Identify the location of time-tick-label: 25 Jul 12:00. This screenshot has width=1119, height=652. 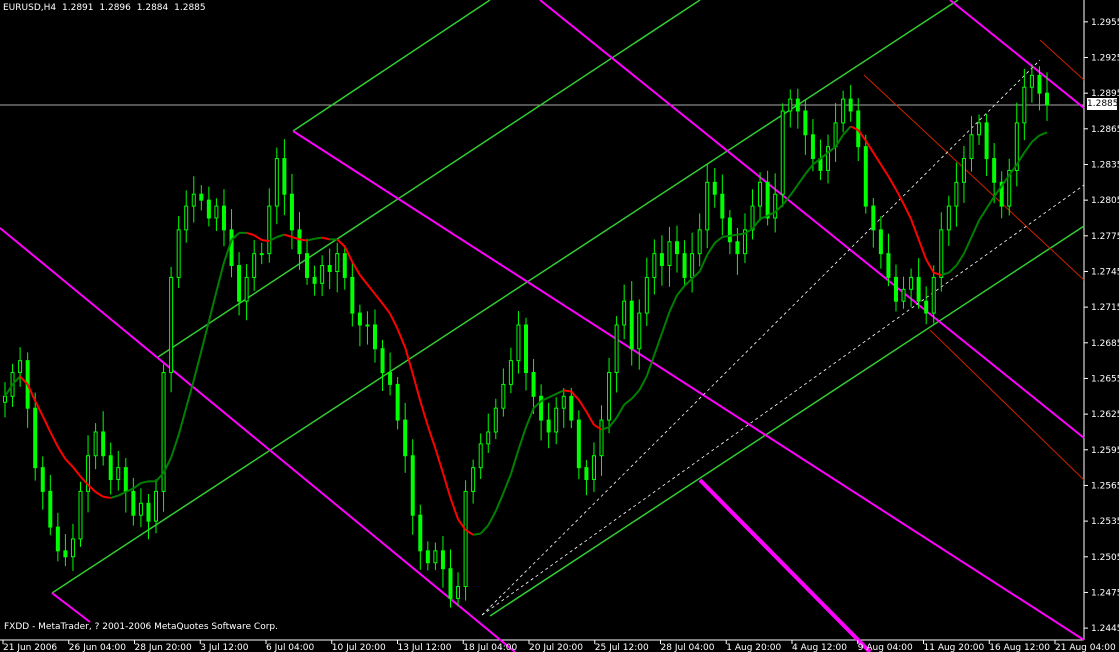
(622, 647).